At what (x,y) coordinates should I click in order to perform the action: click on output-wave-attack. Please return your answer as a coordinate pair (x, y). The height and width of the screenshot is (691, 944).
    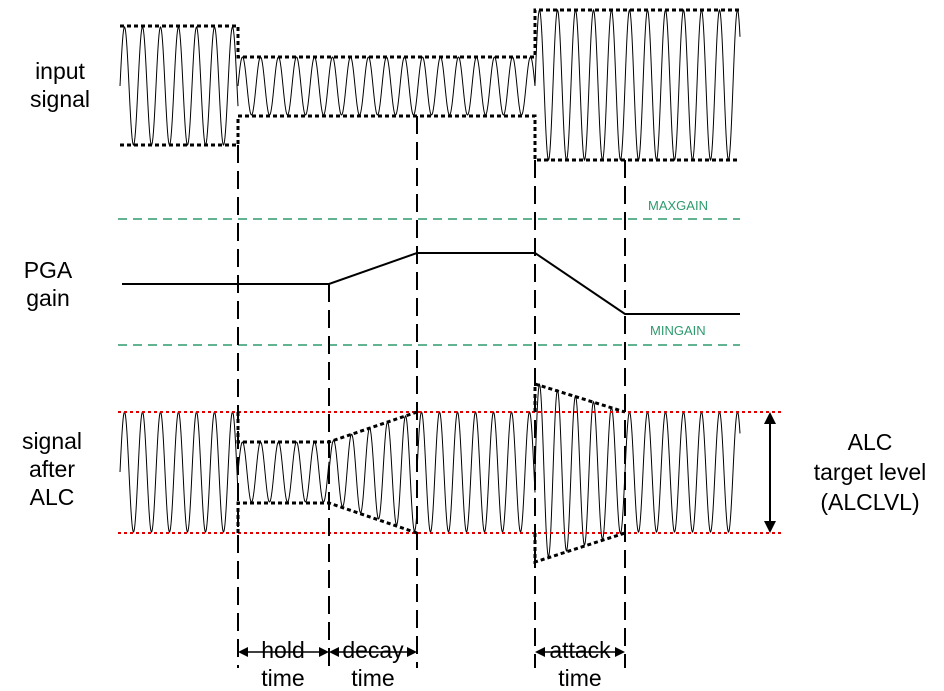
    Looking at the image, I should click on (580, 471).